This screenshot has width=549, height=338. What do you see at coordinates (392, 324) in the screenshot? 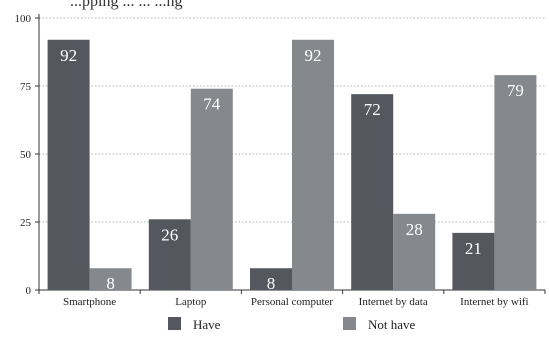
I see `legend-label: Not have` at bounding box center [392, 324].